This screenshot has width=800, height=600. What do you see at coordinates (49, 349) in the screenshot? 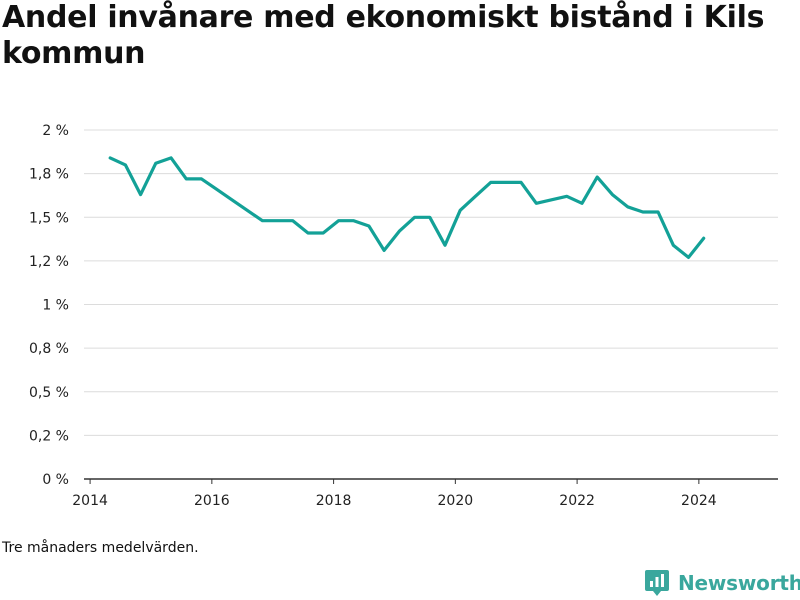
I see `y-tick-label: 0,8 %` at bounding box center [49, 349].